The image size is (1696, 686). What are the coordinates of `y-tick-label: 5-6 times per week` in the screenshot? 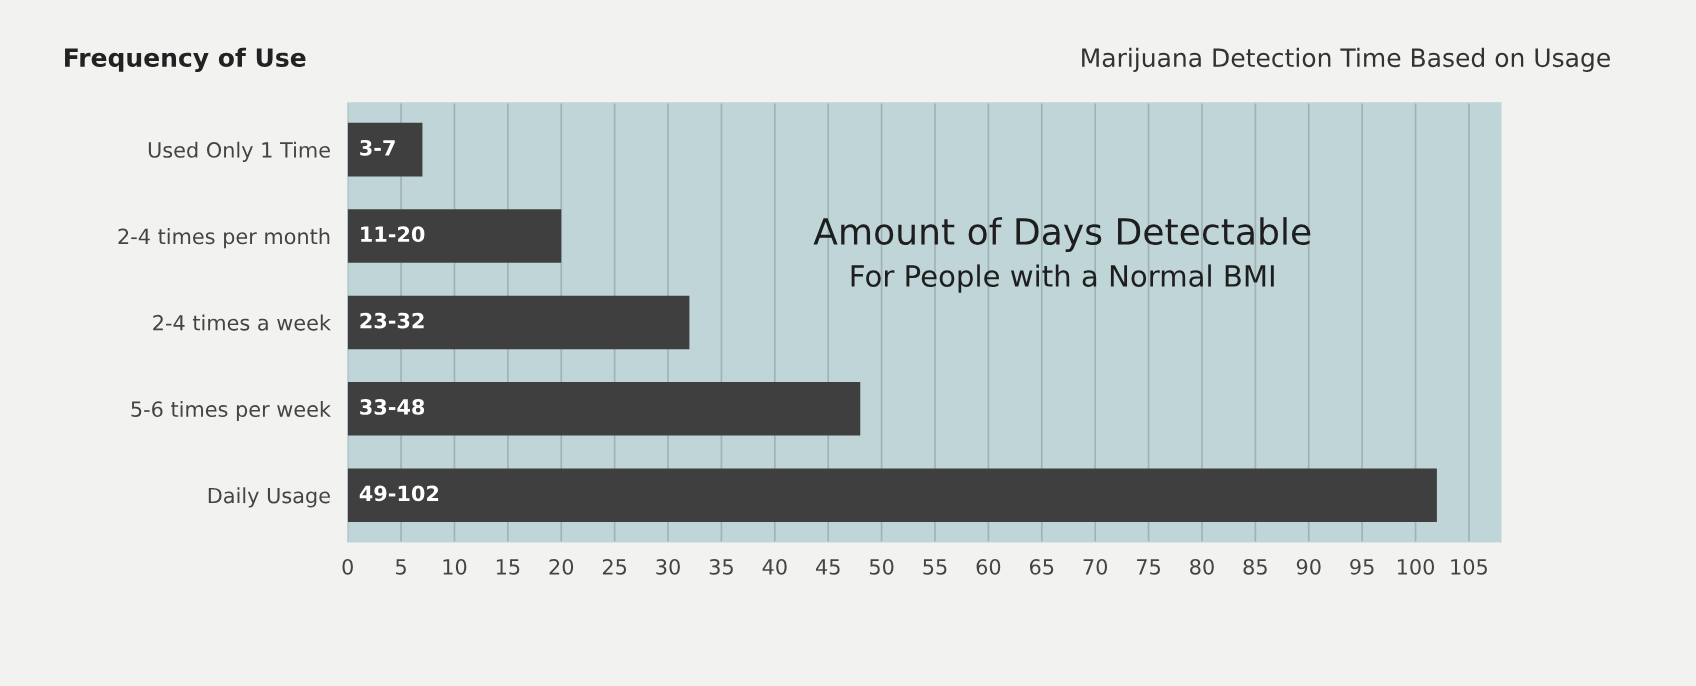 It's located at (231, 411).